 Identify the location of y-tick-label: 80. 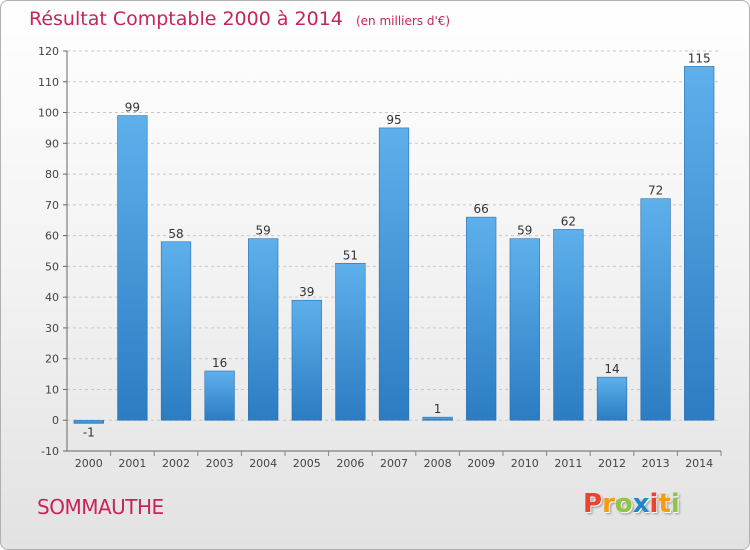
(52, 174).